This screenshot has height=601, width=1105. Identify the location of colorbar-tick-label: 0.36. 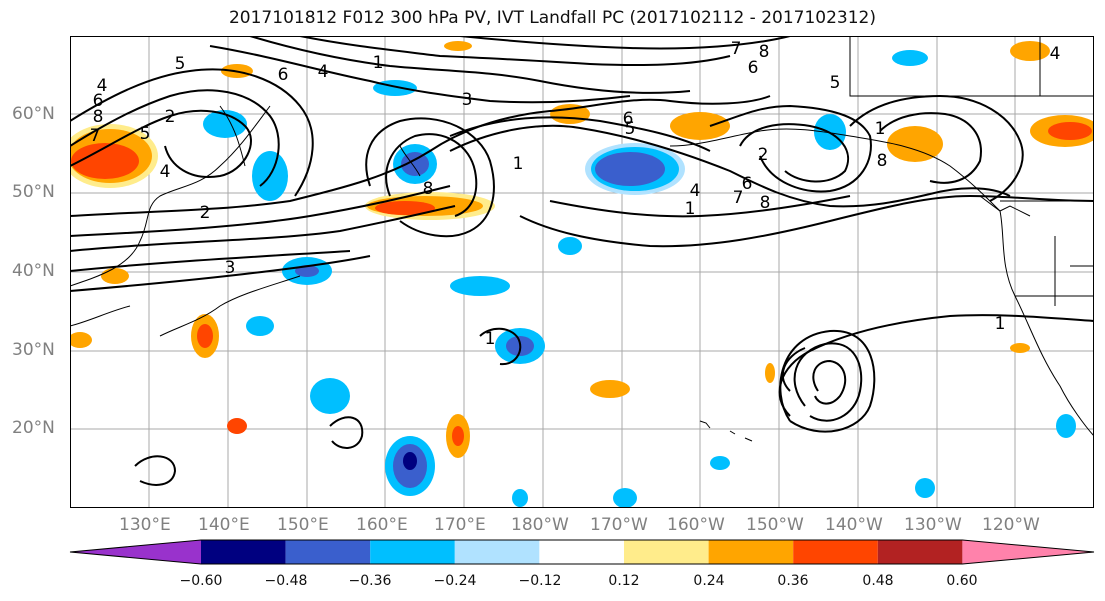
(793, 581).